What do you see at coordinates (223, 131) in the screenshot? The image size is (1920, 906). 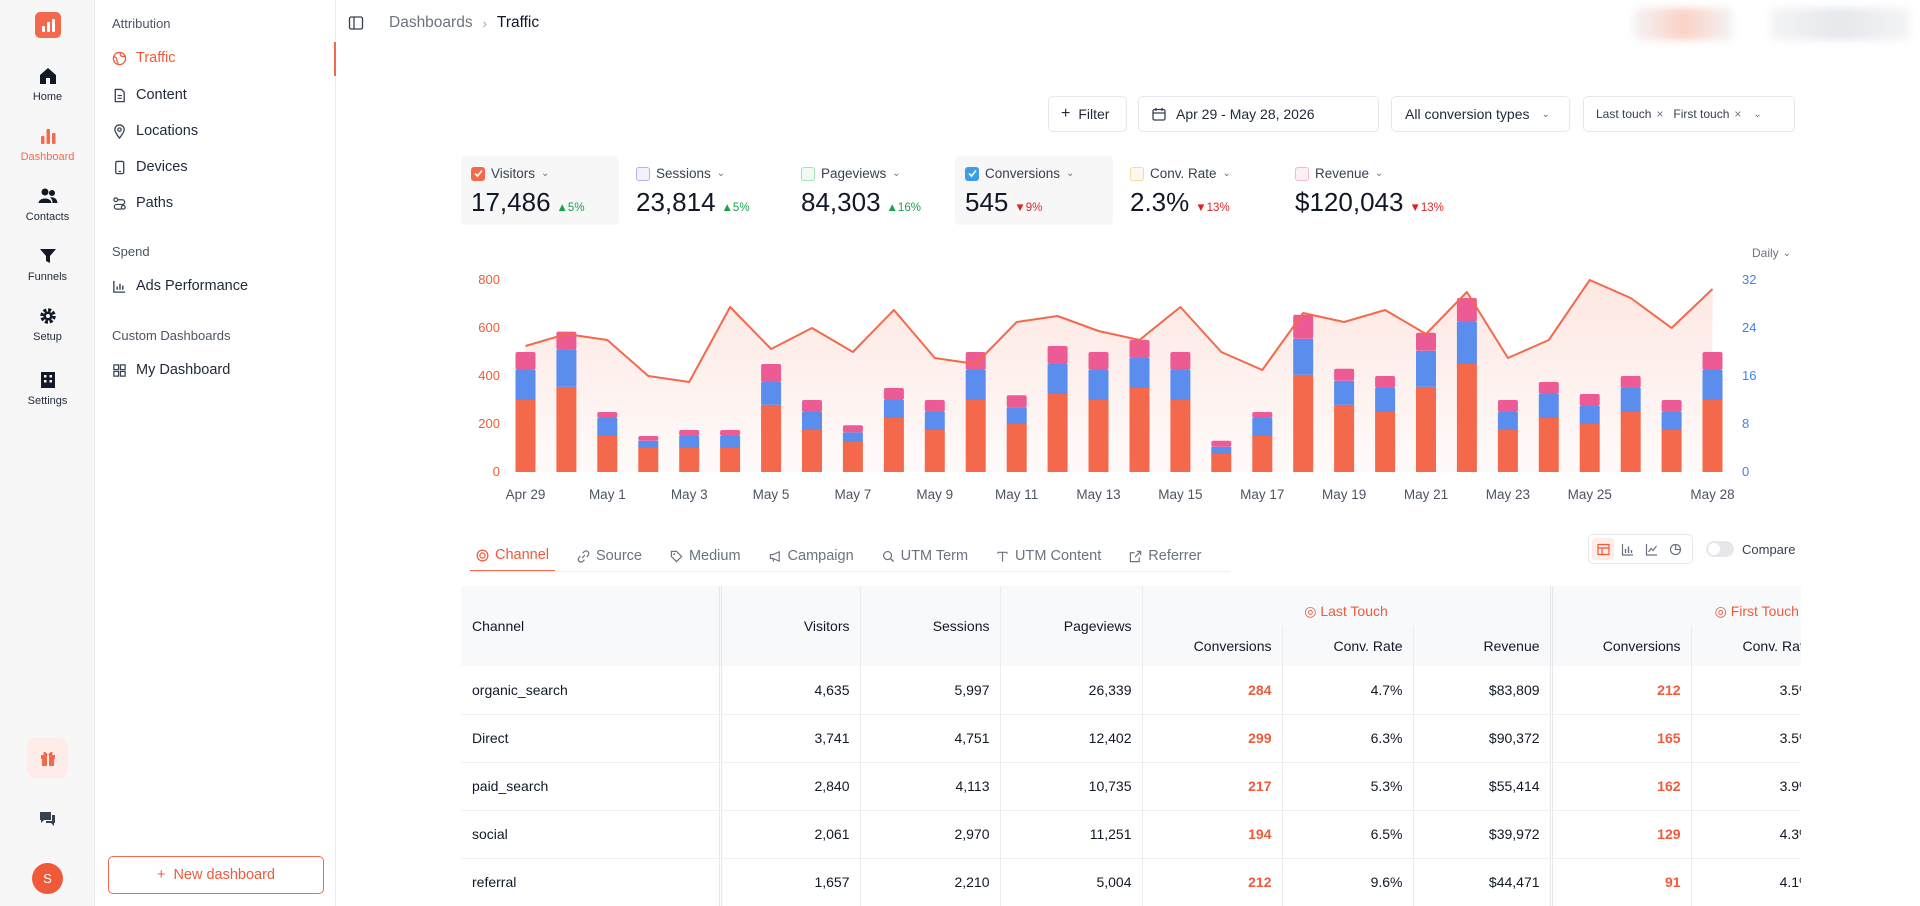 I see `sidebar-item-locations: Locations` at bounding box center [223, 131].